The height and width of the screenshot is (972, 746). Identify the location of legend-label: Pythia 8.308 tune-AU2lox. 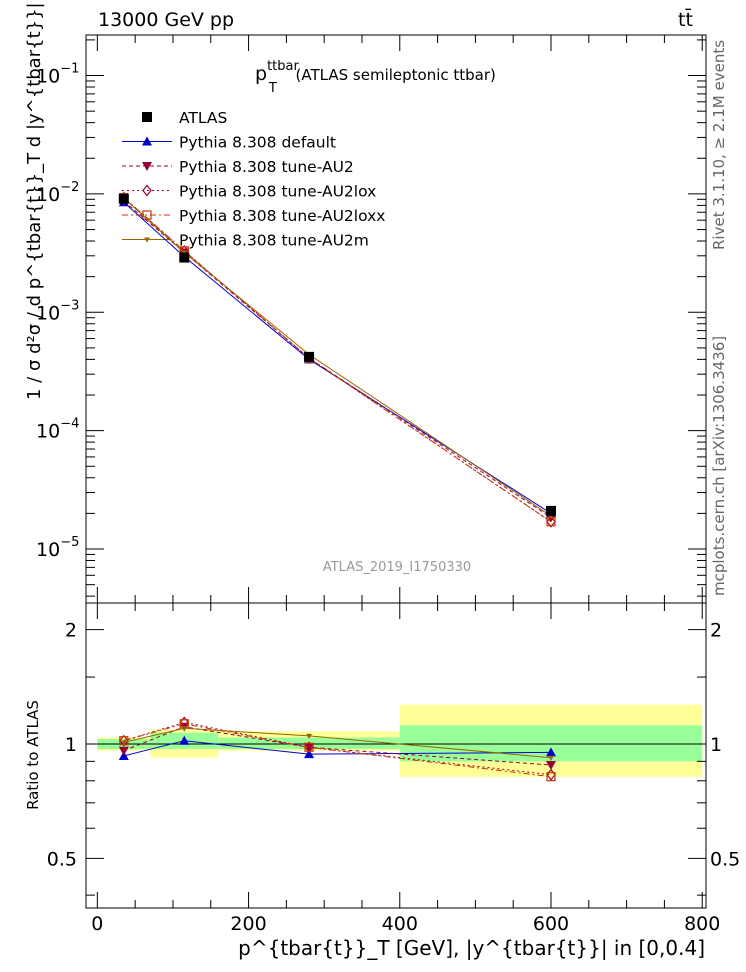
(277, 192).